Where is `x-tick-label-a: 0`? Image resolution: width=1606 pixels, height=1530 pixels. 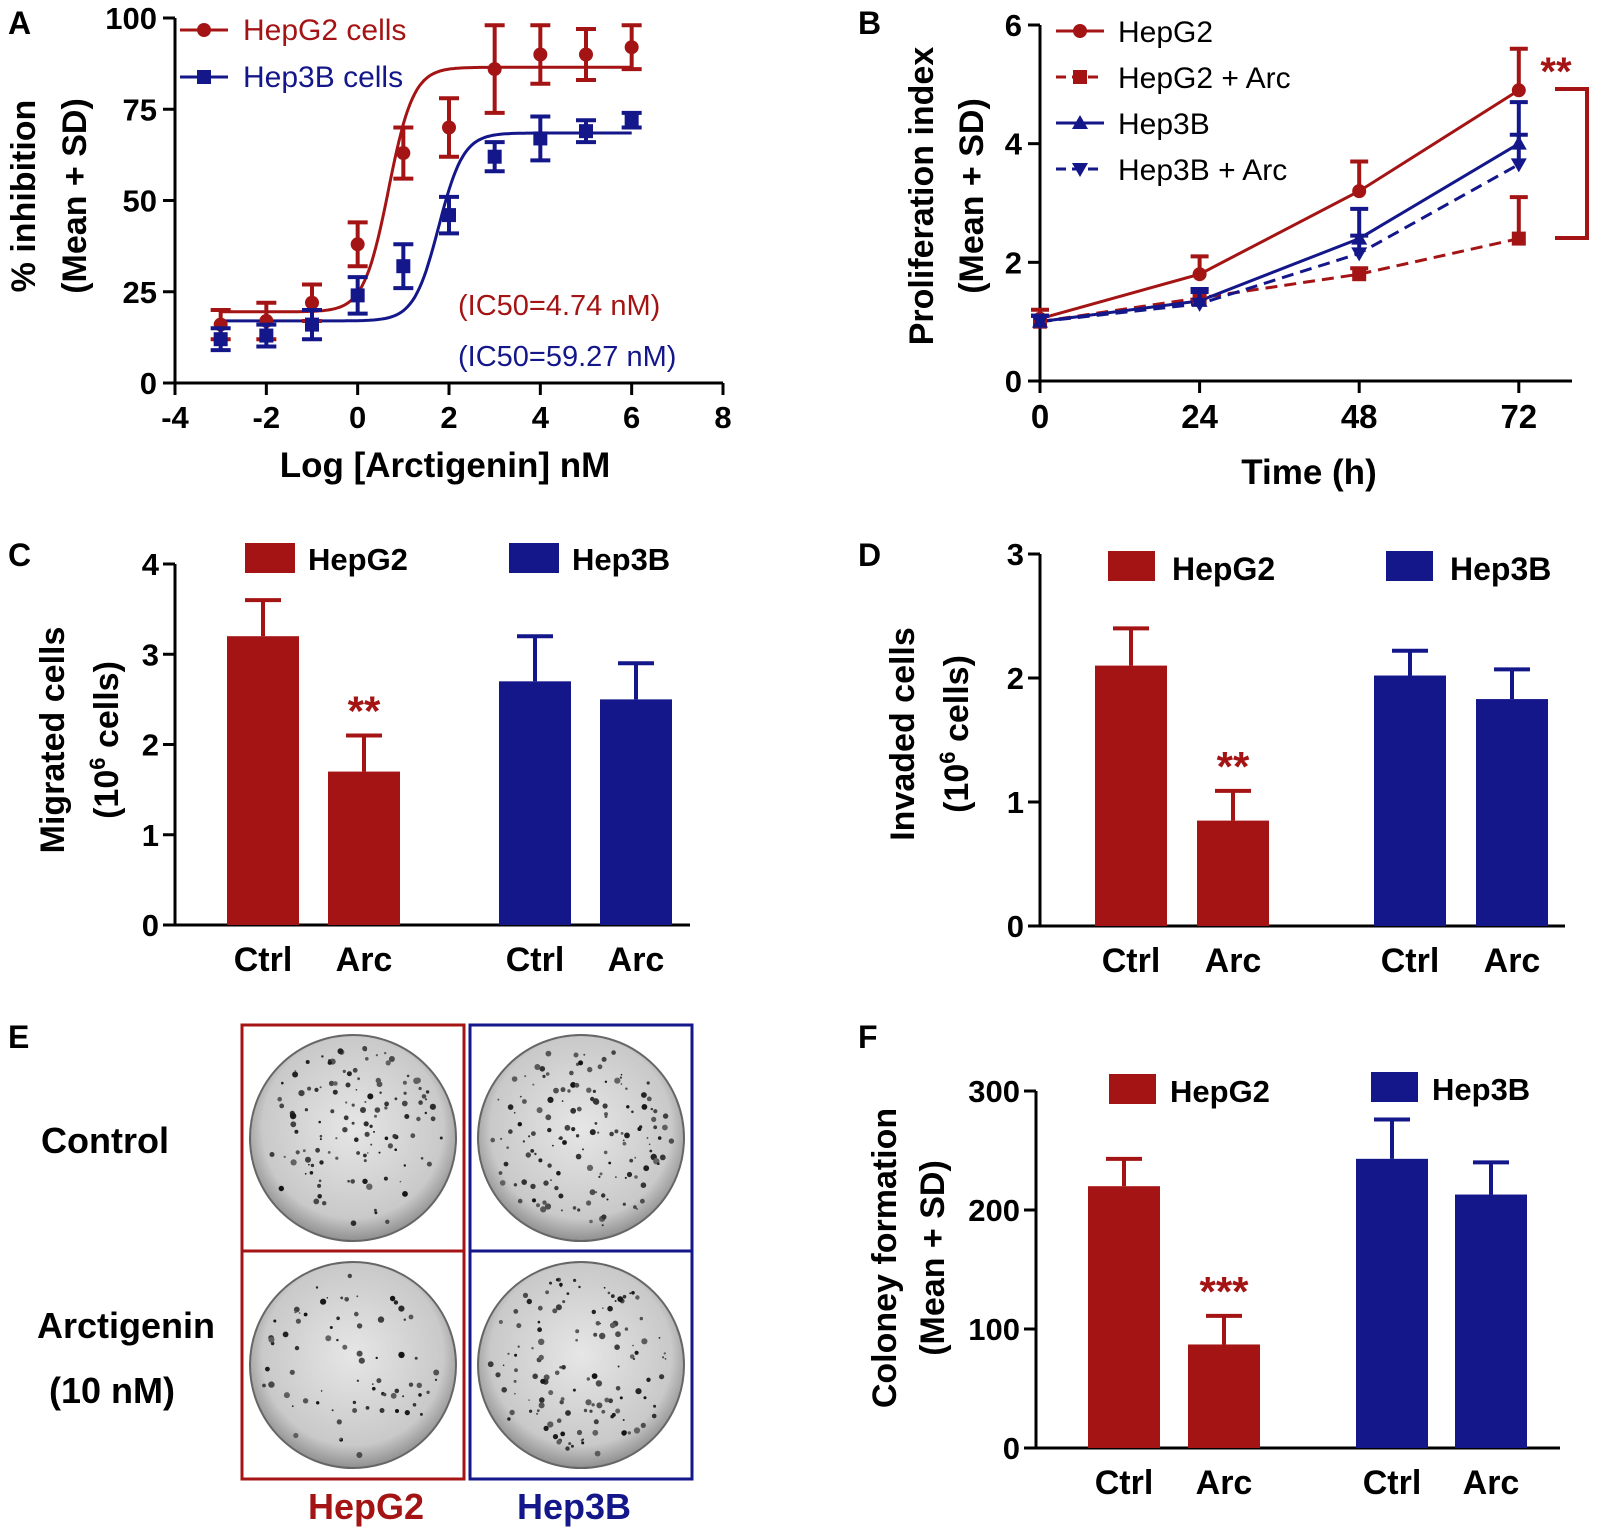 x-tick-label-a: 0 is located at coordinates (357, 417).